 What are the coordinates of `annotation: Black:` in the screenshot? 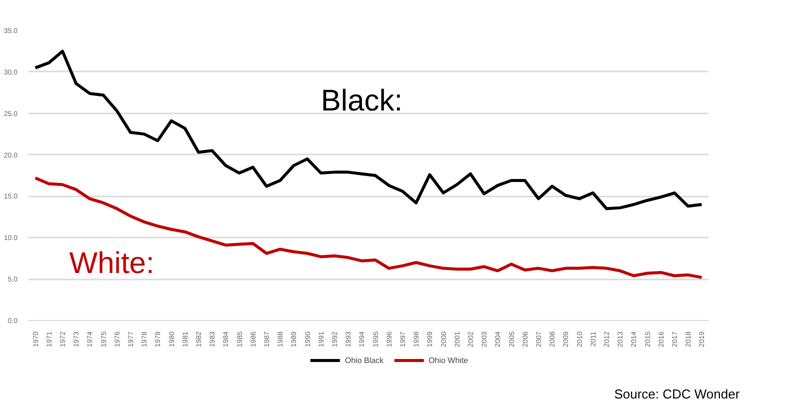 It's located at (361, 101).